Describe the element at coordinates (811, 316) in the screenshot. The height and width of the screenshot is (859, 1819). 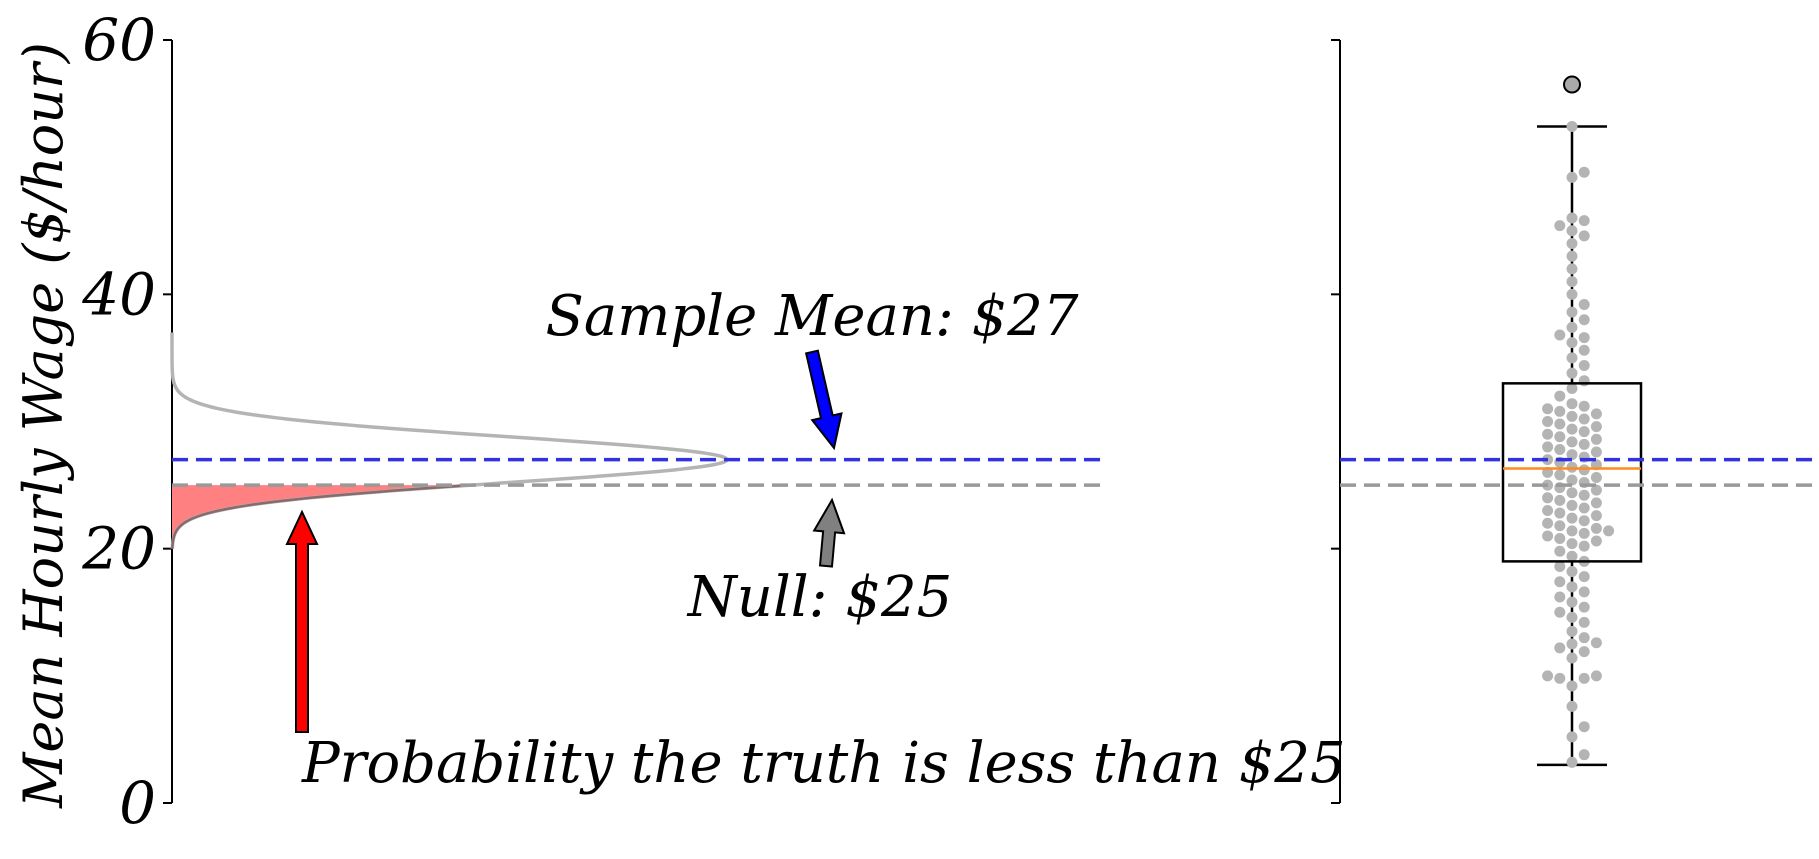
I see `sample-mean-annotation: Sample Mean: $27` at that location.